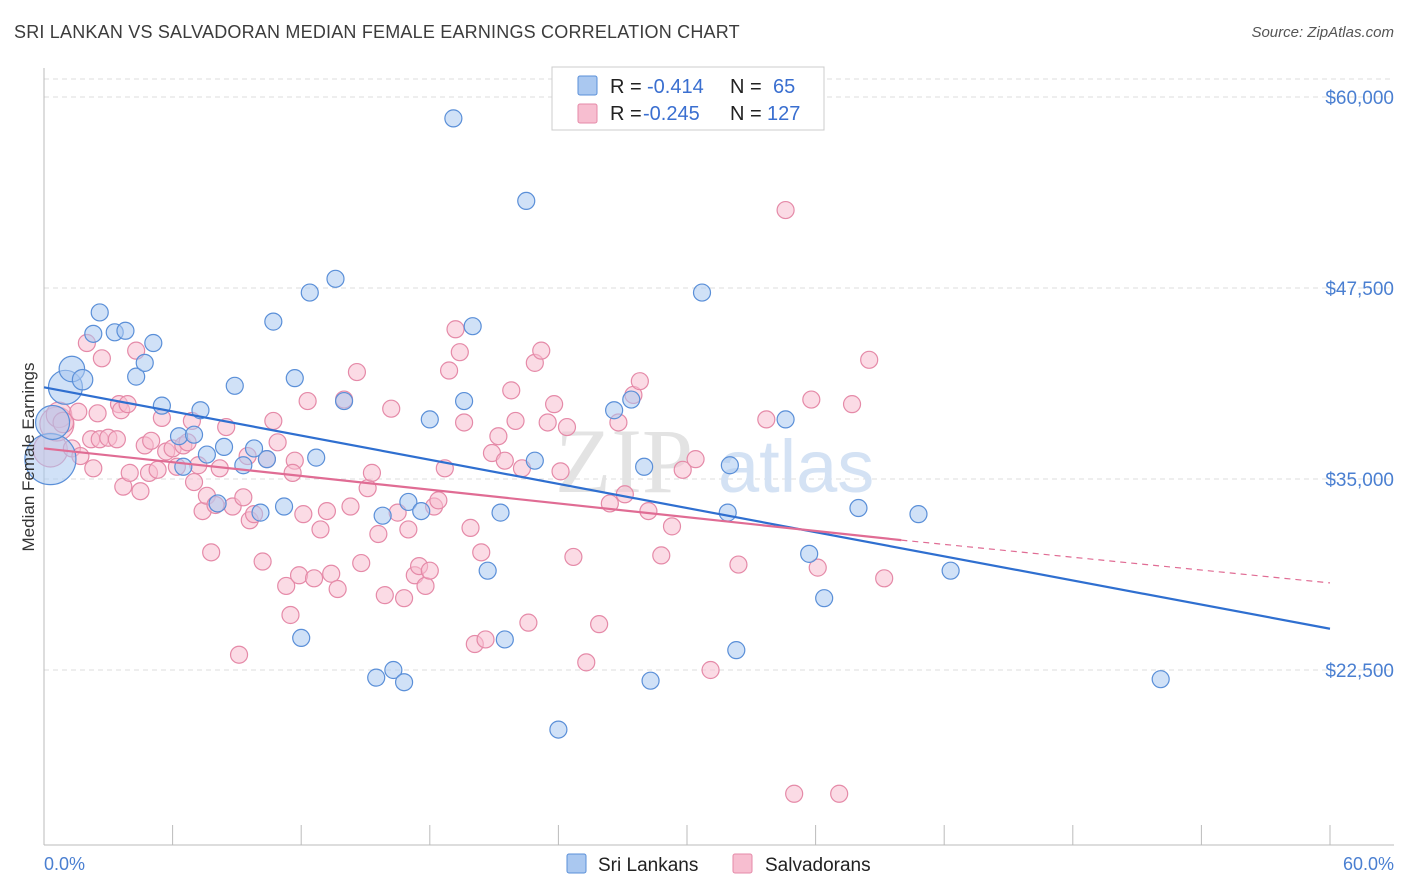  I want to click on trend-line-salvadorans-extension, so click(1116, 561).